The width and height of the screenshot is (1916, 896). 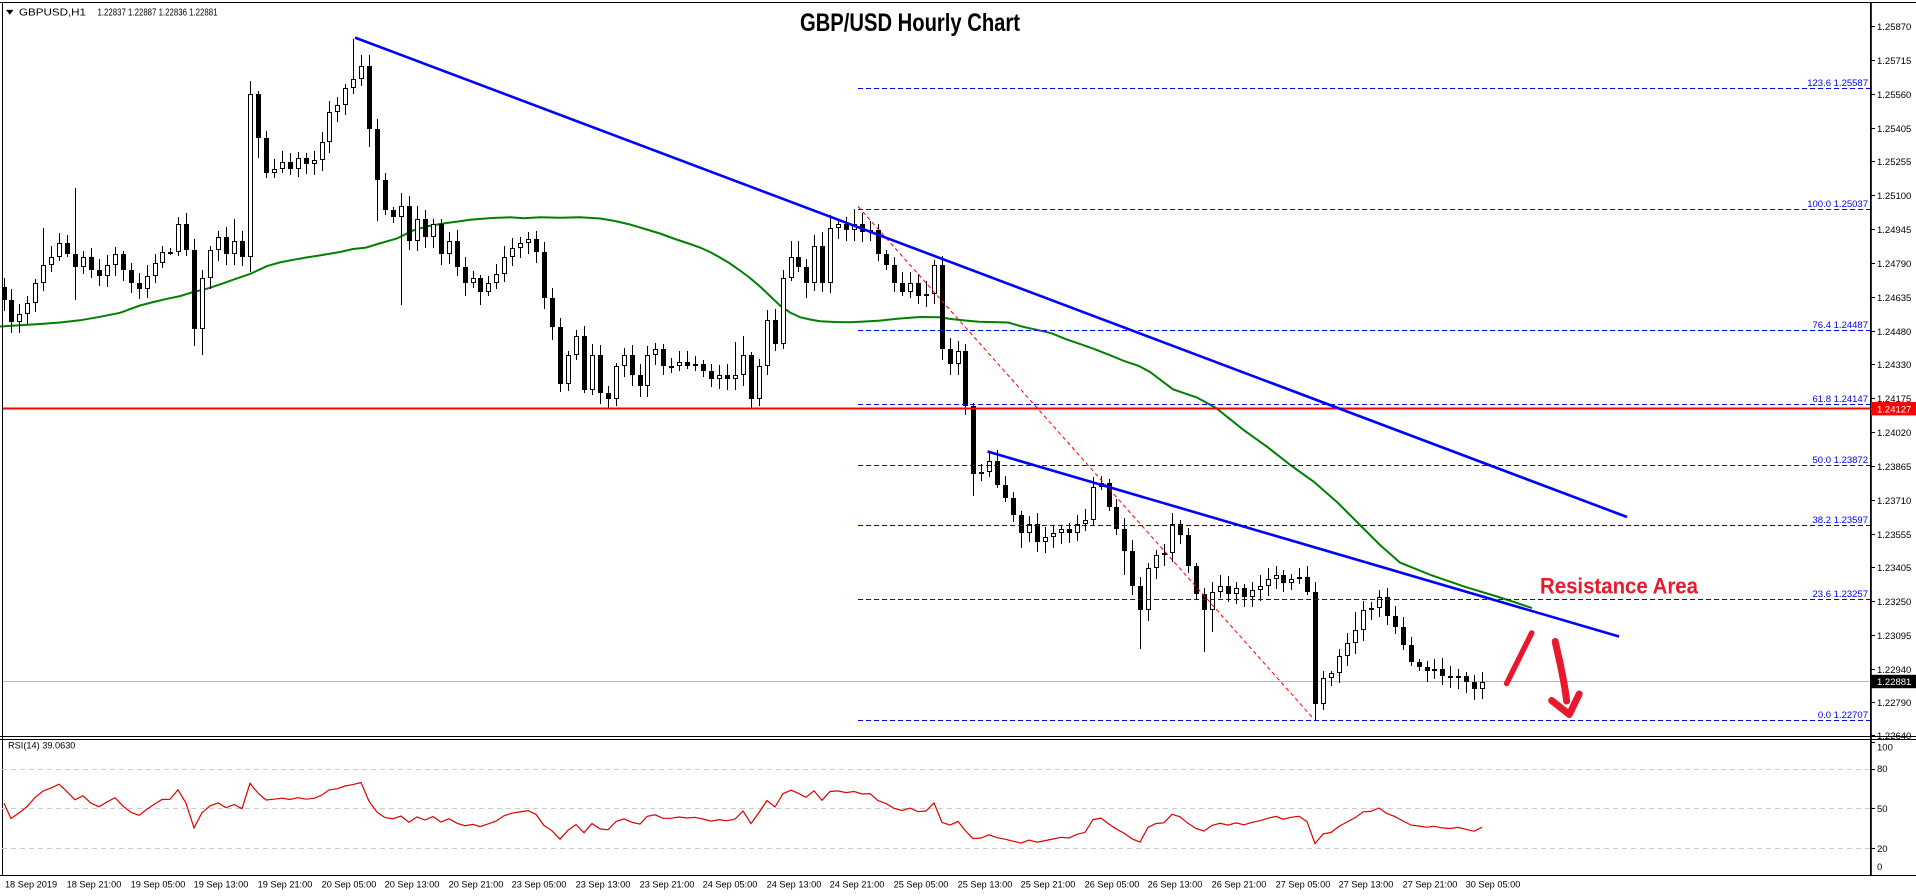 What do you see at coordinates (349, 885) in the screenshot?
I see `svg-text: 20 Sep 05:00` at bounding box center [349, 885].